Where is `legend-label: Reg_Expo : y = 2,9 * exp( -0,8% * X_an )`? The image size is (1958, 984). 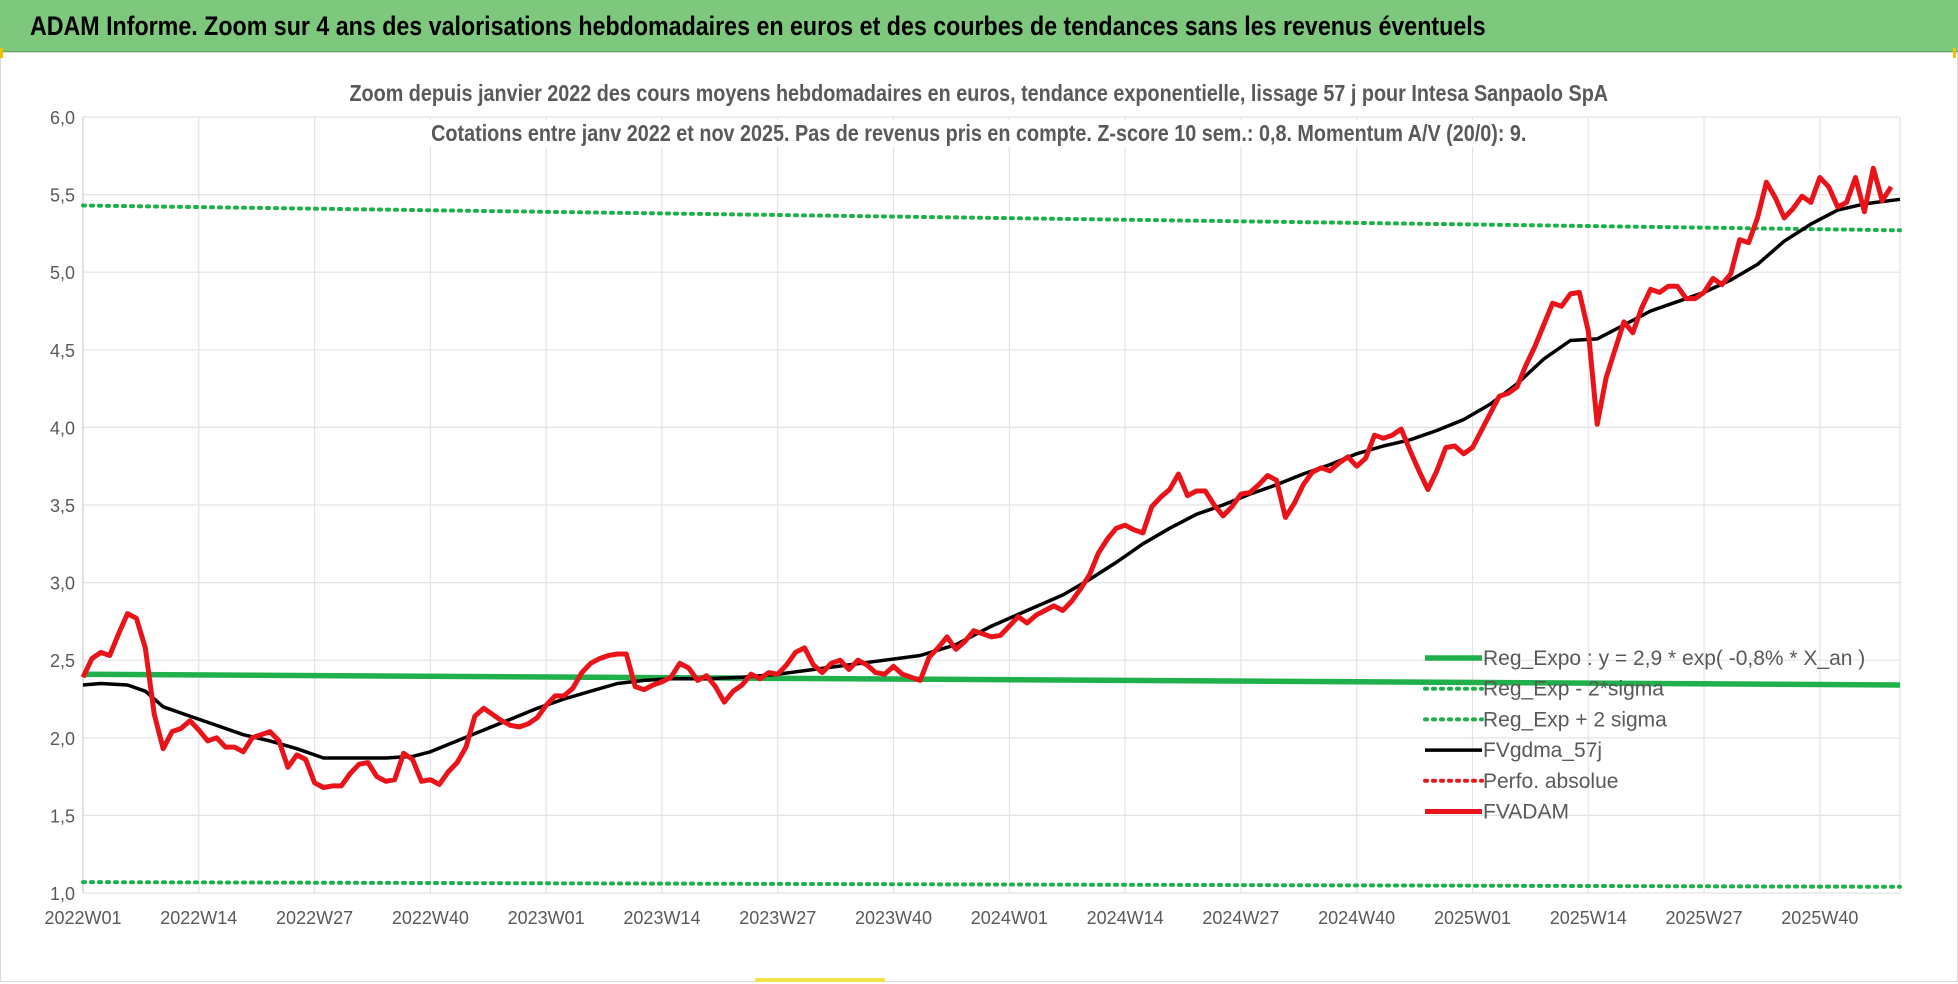
legend-label: Reg_Expo : y = 2,9 * exp( -0,8% * X_an ) is located at coordinates (1674, 658).